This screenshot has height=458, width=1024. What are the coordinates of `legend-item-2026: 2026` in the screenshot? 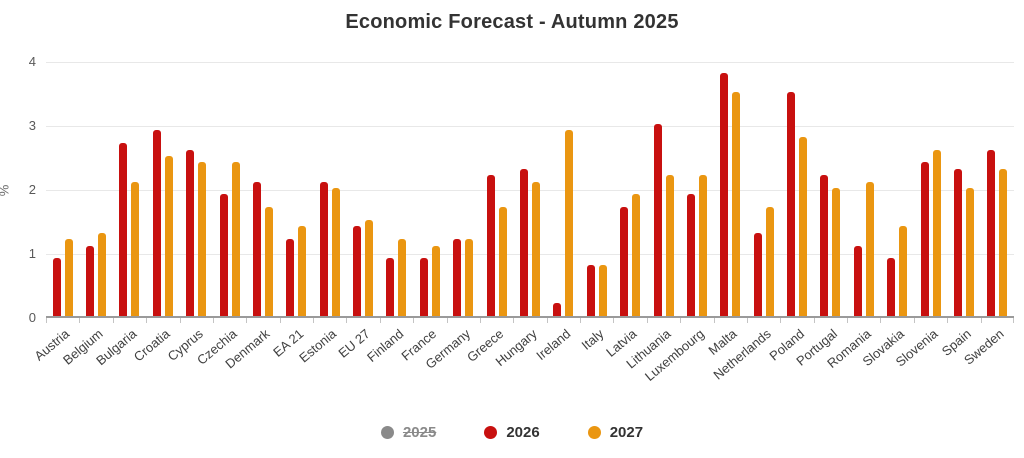 It's located at (512, 432).